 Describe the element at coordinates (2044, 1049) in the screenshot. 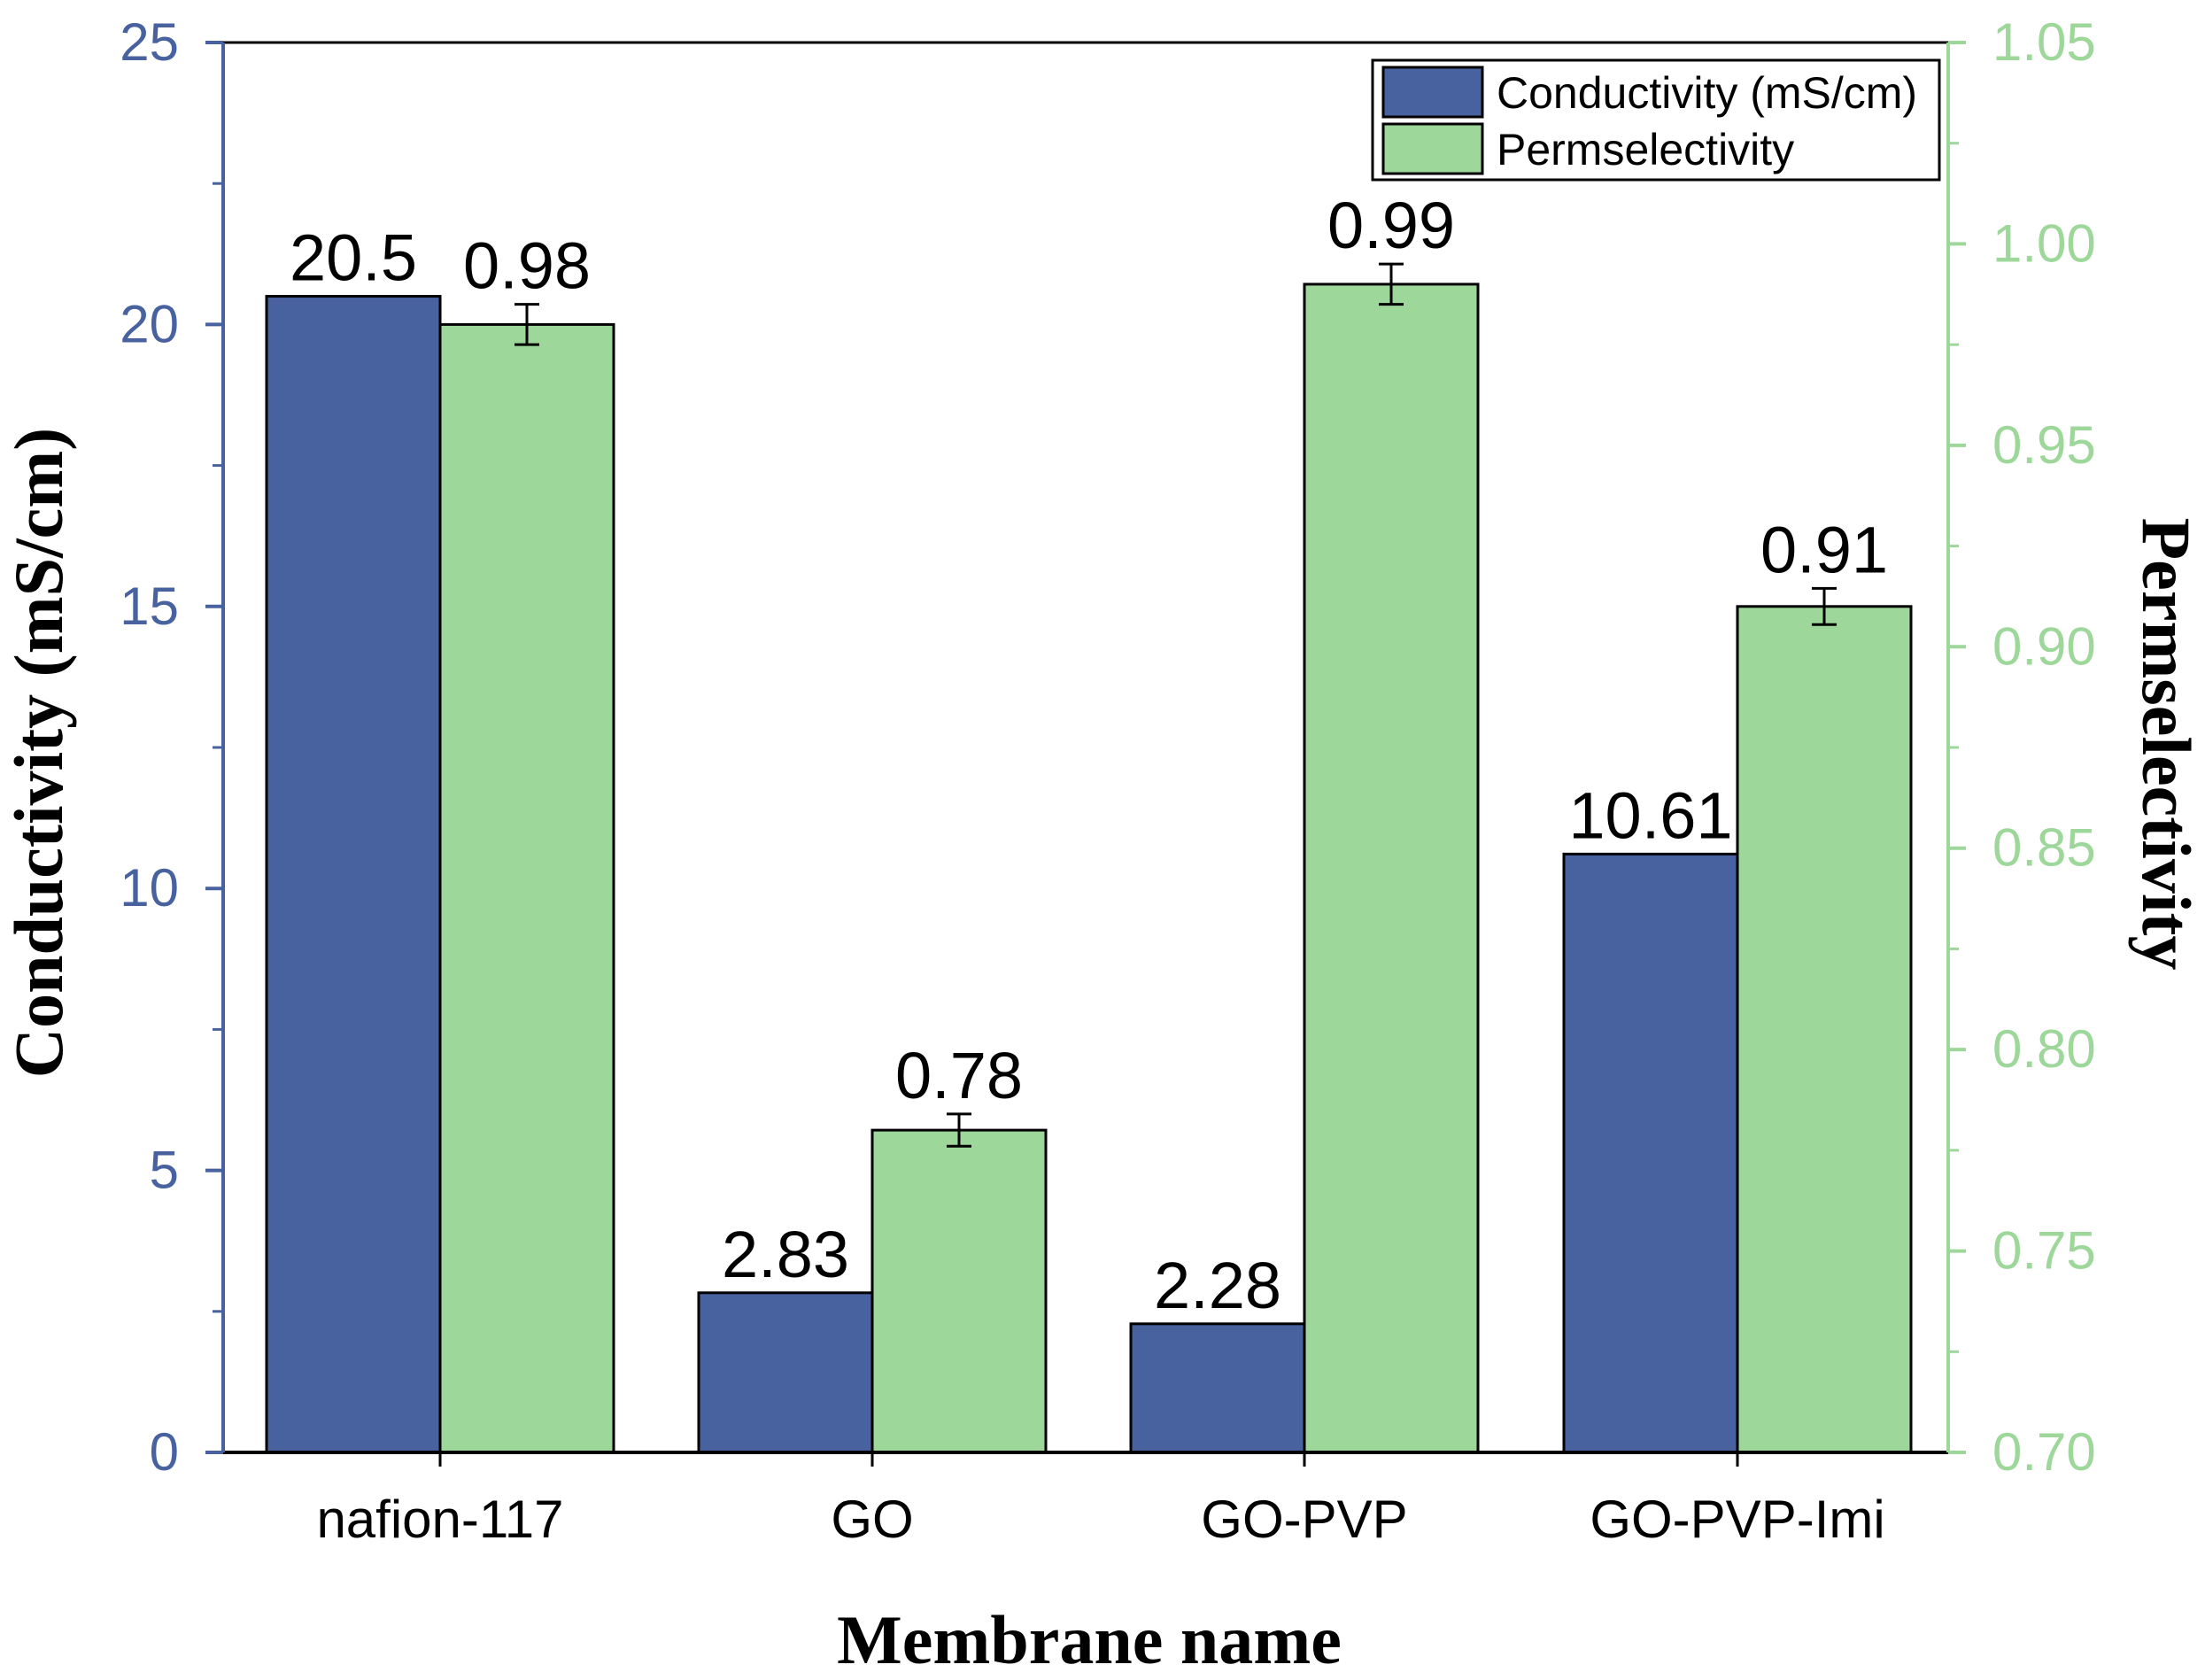

I see `y-right-tick-label-0-80: 0.80` at that location.